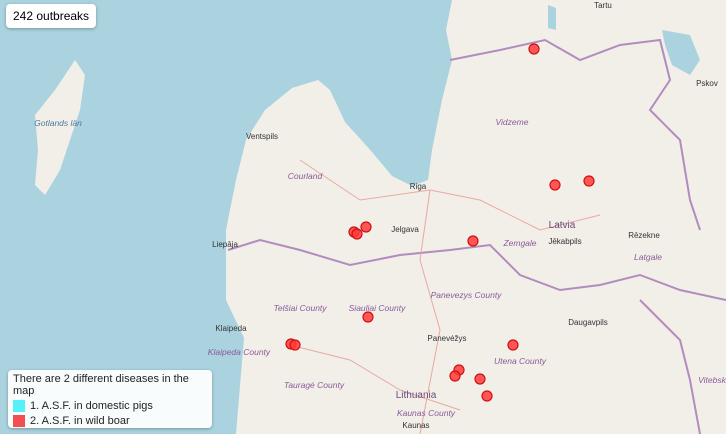 This screenshot has height=434, width=726. I want to click on place-label: Latvia, so click(562, 225).